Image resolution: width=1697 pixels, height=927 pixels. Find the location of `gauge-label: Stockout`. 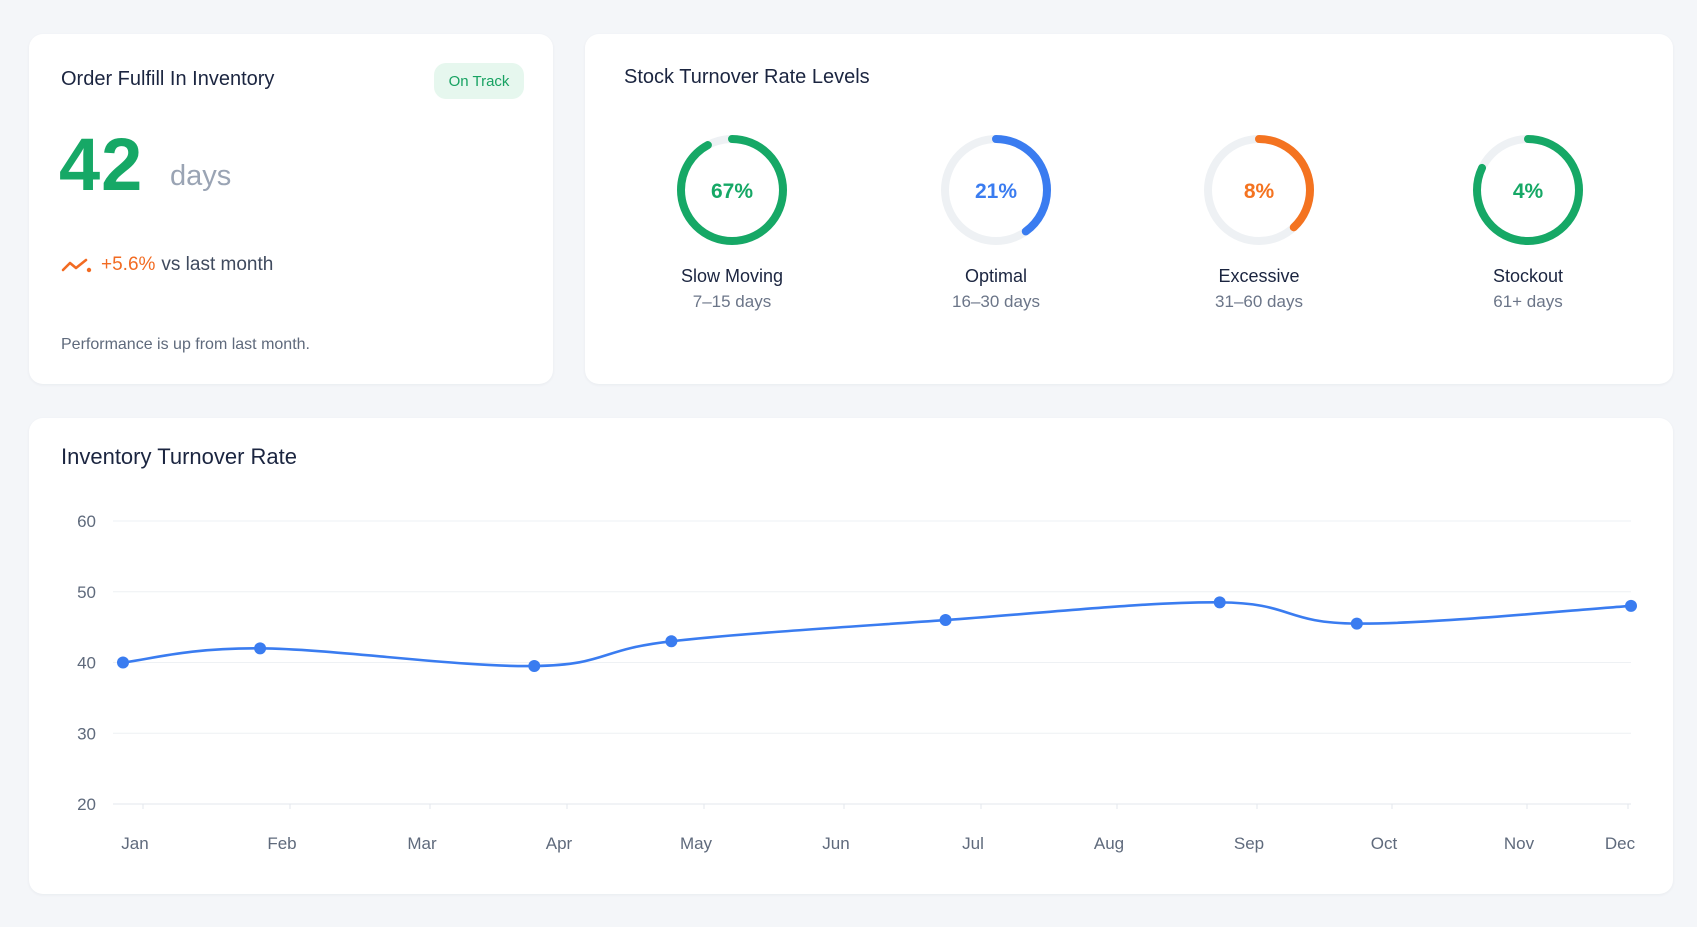

gauge-label: Stockout is located at coordinates (1528, 276).